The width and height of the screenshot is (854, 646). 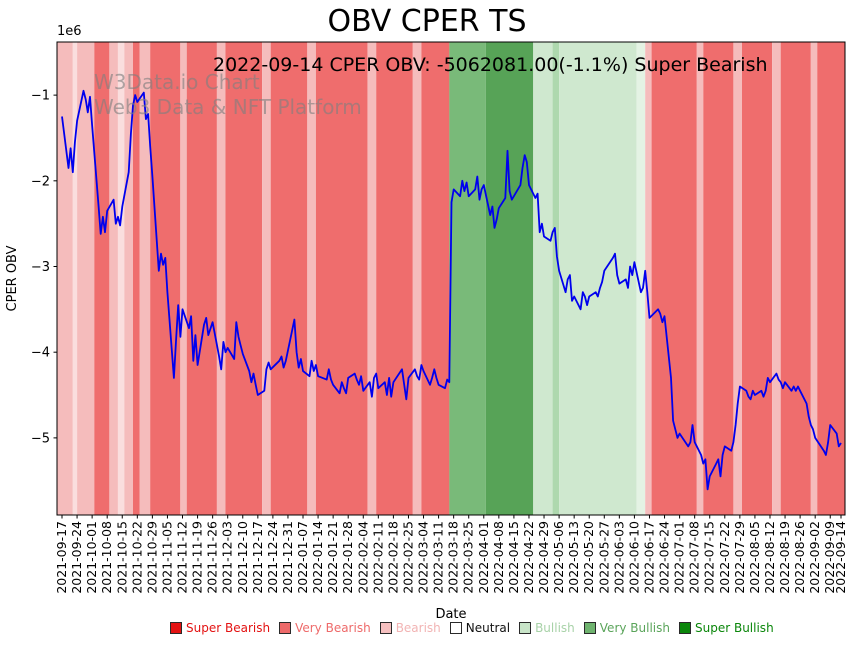 I want to click on x-tick-label: 2022-08-26, so click(x=799, y=557).